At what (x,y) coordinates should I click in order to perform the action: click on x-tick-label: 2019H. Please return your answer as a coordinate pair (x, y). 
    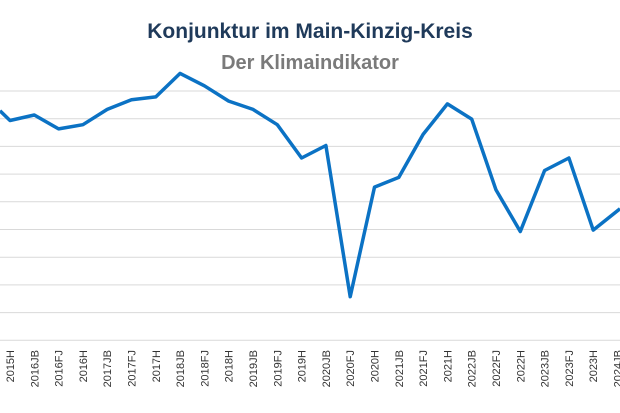
    Looking at the image, I should click on (303, 366).